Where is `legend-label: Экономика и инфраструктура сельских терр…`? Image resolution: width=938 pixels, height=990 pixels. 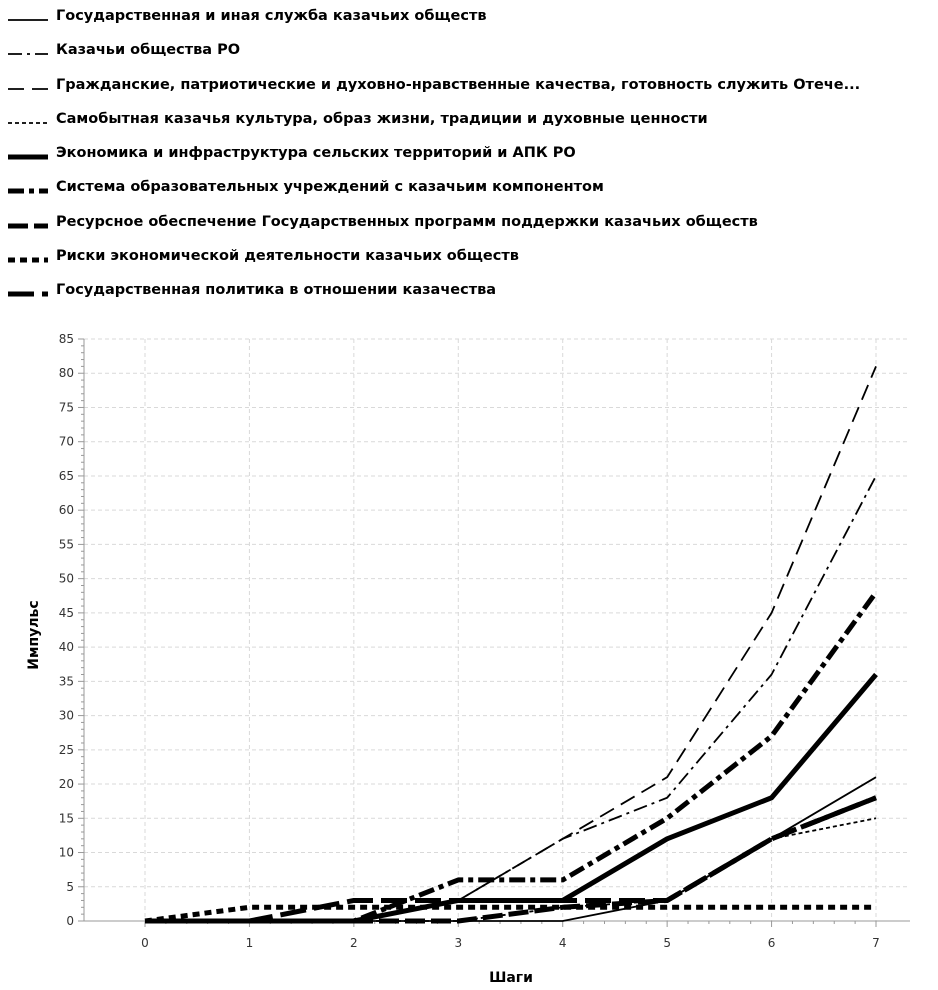
legend-label: Экономика и инфраструктура сельских терр… is located at coordinates (316, 153).